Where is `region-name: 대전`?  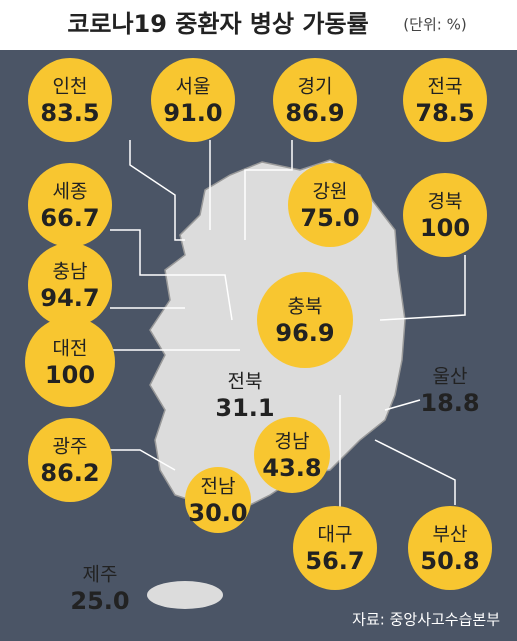 region-name: 대전 is located at coordinates (70, 349).